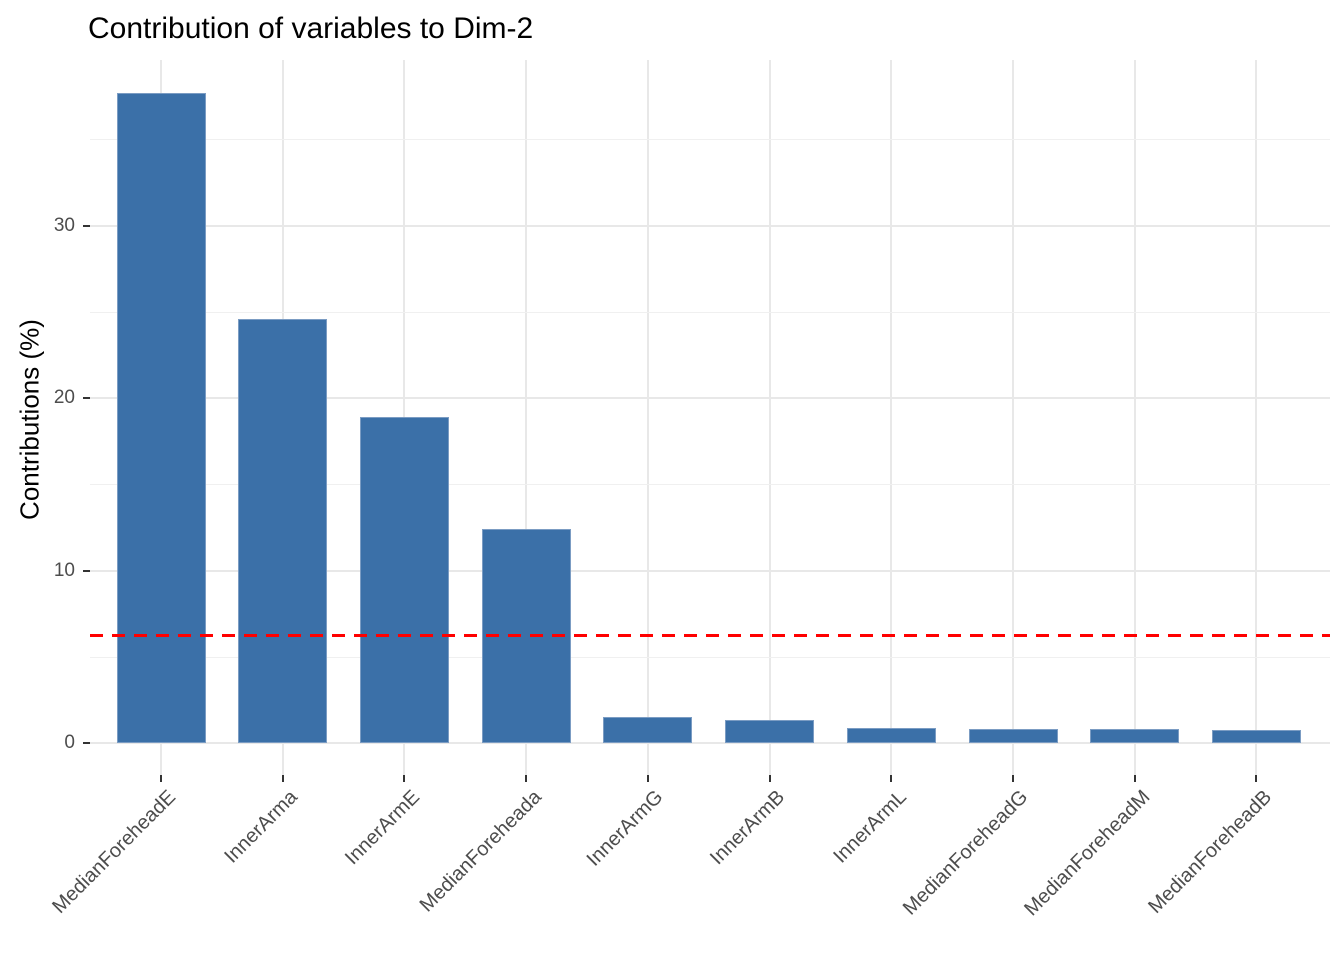 The image size is (1344, 960). I want to click on x-tick-label: InnerArmL, so click(870, 827).